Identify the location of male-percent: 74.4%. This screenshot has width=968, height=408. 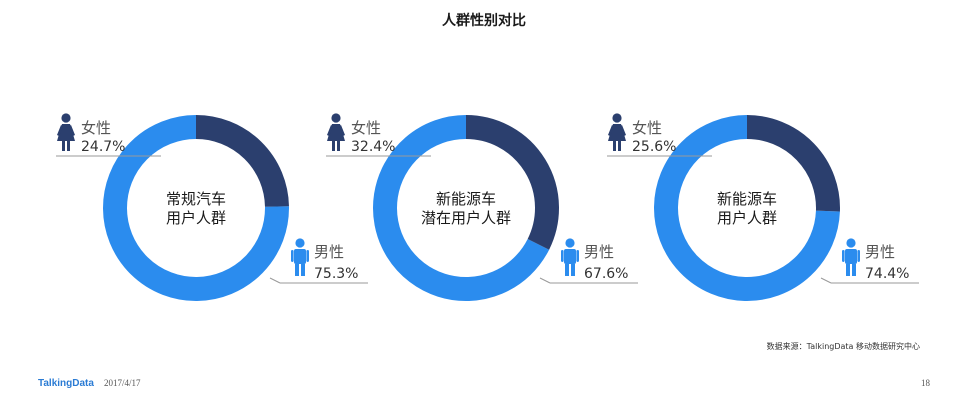
(887, 274).